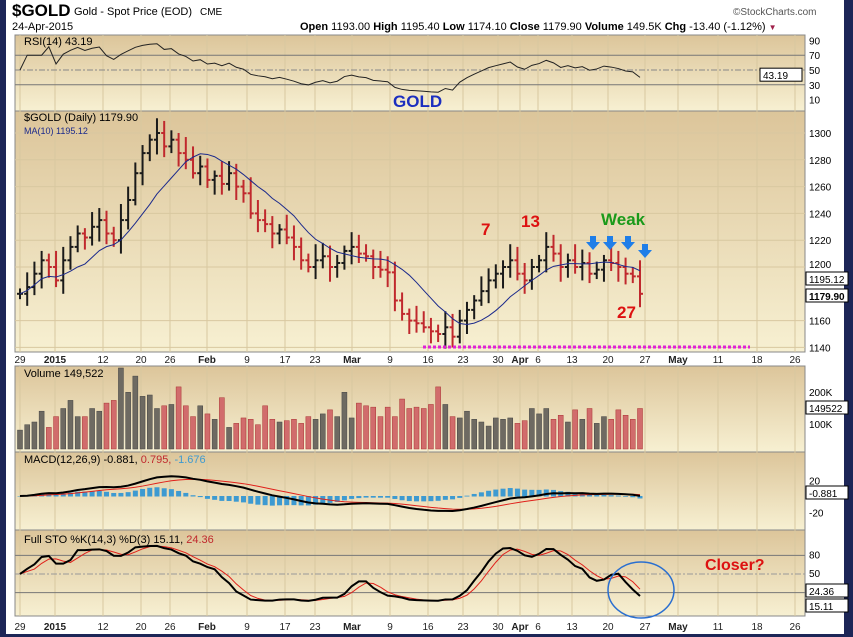 This screenshot has width=853, height=637. Describe the element at coordinates (104, 540) in the screenshot. I see `sto-k: Full STO %K(14,3) %D(3) 15.11,` at that location.